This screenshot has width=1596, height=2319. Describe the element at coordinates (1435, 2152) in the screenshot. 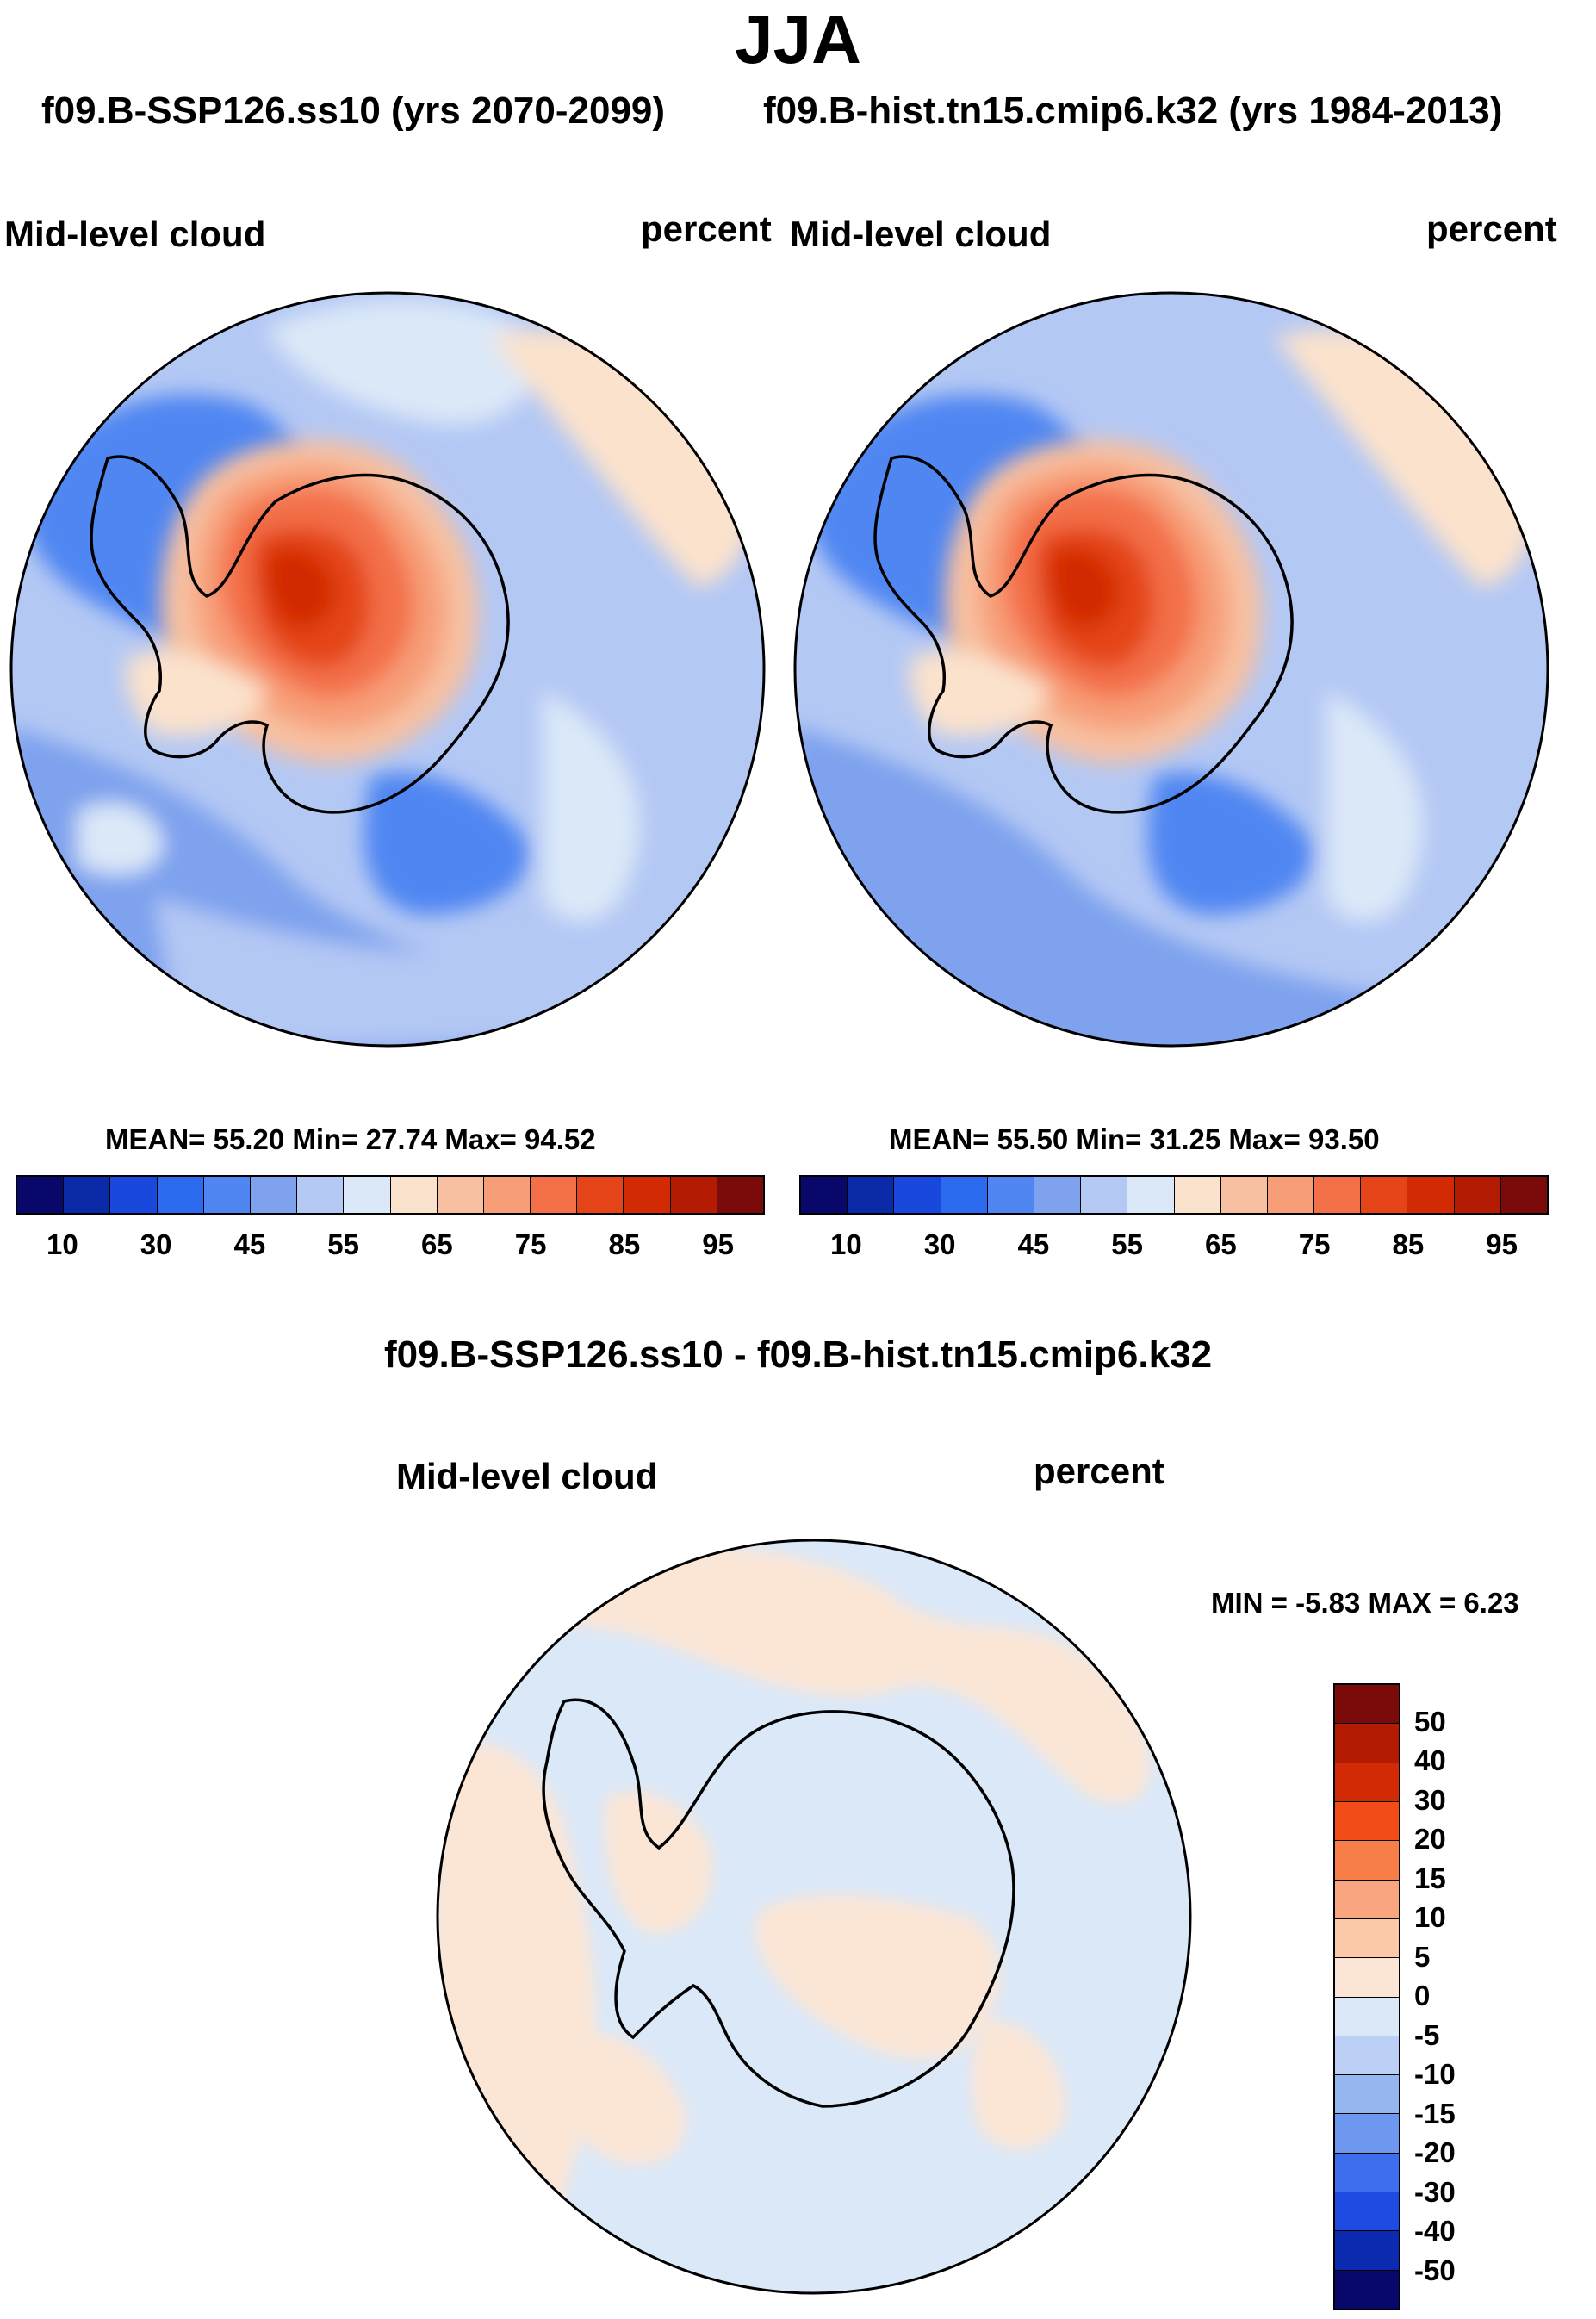

I see `colorbar-tick-label: -20` at that location.